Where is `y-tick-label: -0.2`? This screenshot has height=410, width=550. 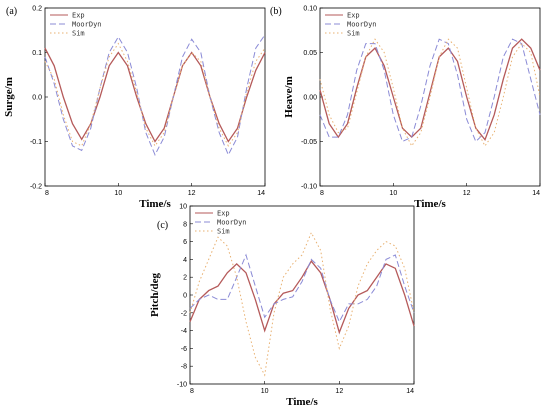 y-tick-label: -0.2 is located at coordinates (36, 187).